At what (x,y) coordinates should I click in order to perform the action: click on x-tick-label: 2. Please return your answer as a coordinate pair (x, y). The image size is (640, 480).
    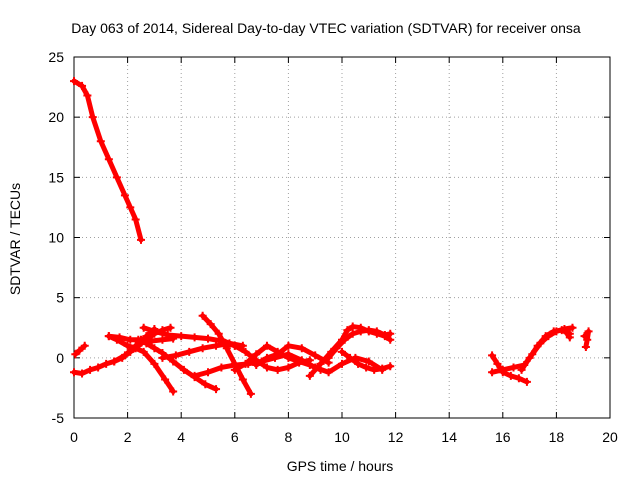
    Looking at the image, I should click on (128, 437).